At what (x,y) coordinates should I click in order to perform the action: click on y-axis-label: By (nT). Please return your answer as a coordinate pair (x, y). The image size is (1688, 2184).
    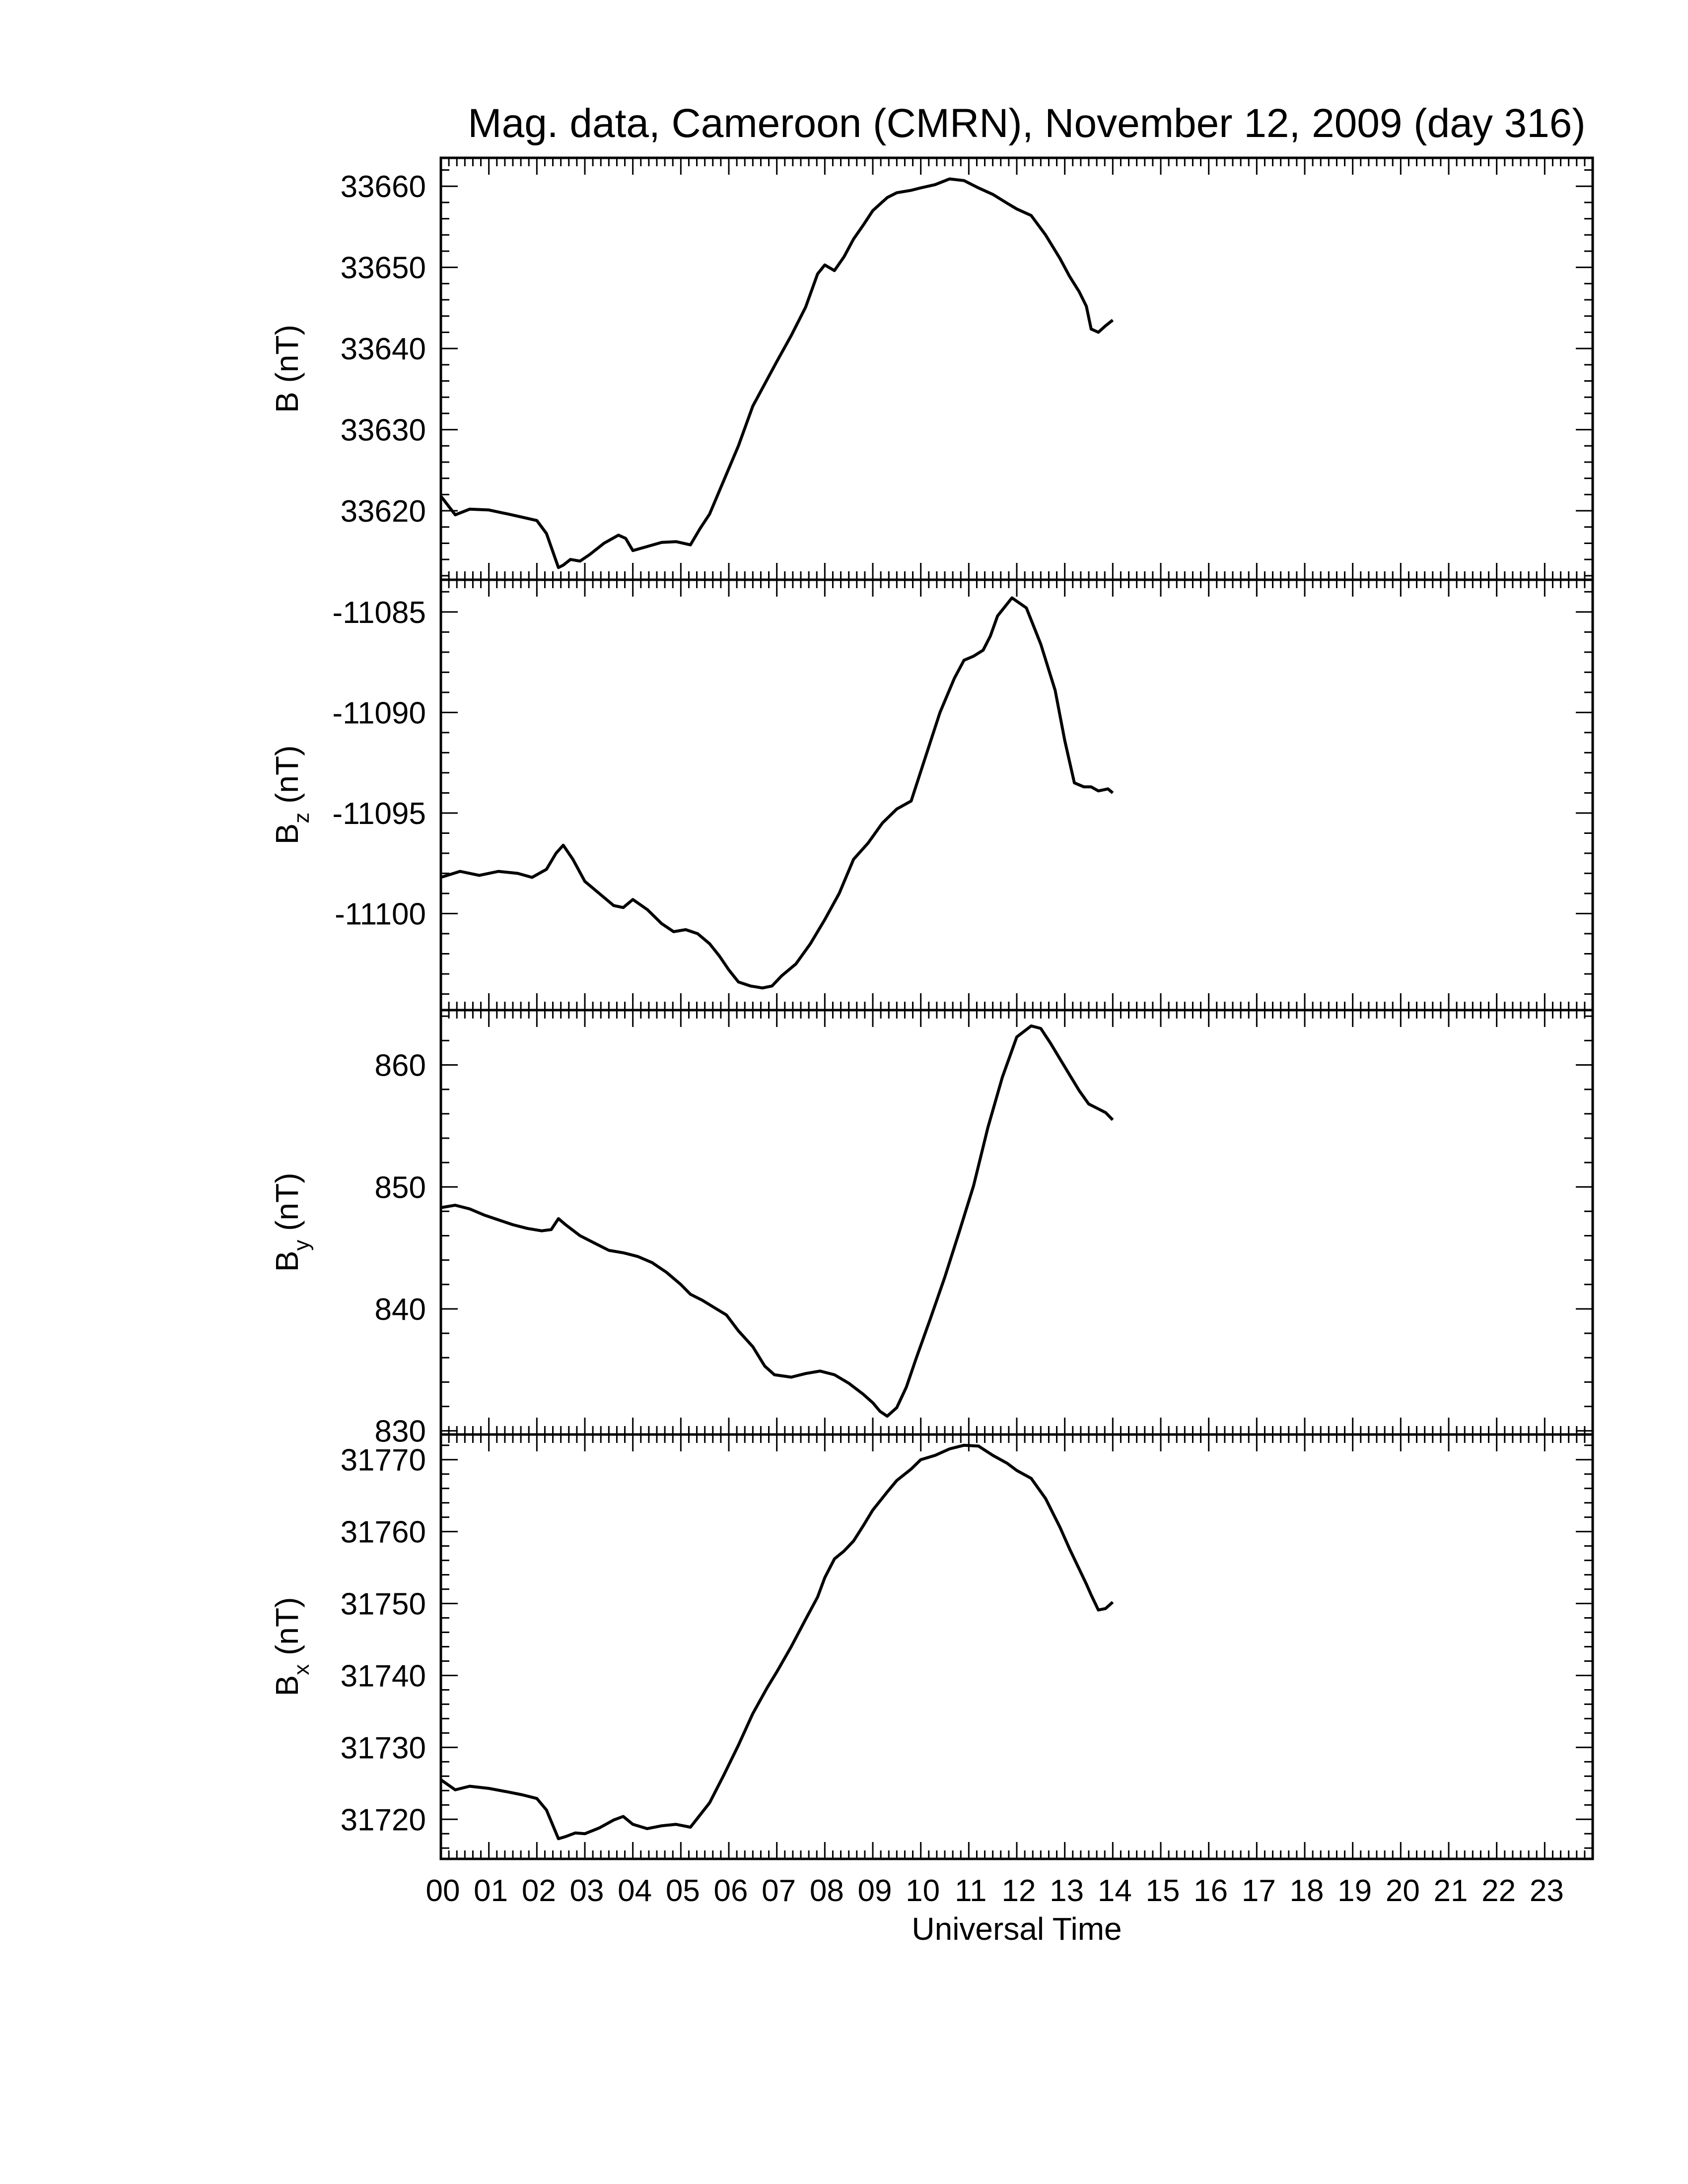
    Looking at the image, I should click on (291, 1222).